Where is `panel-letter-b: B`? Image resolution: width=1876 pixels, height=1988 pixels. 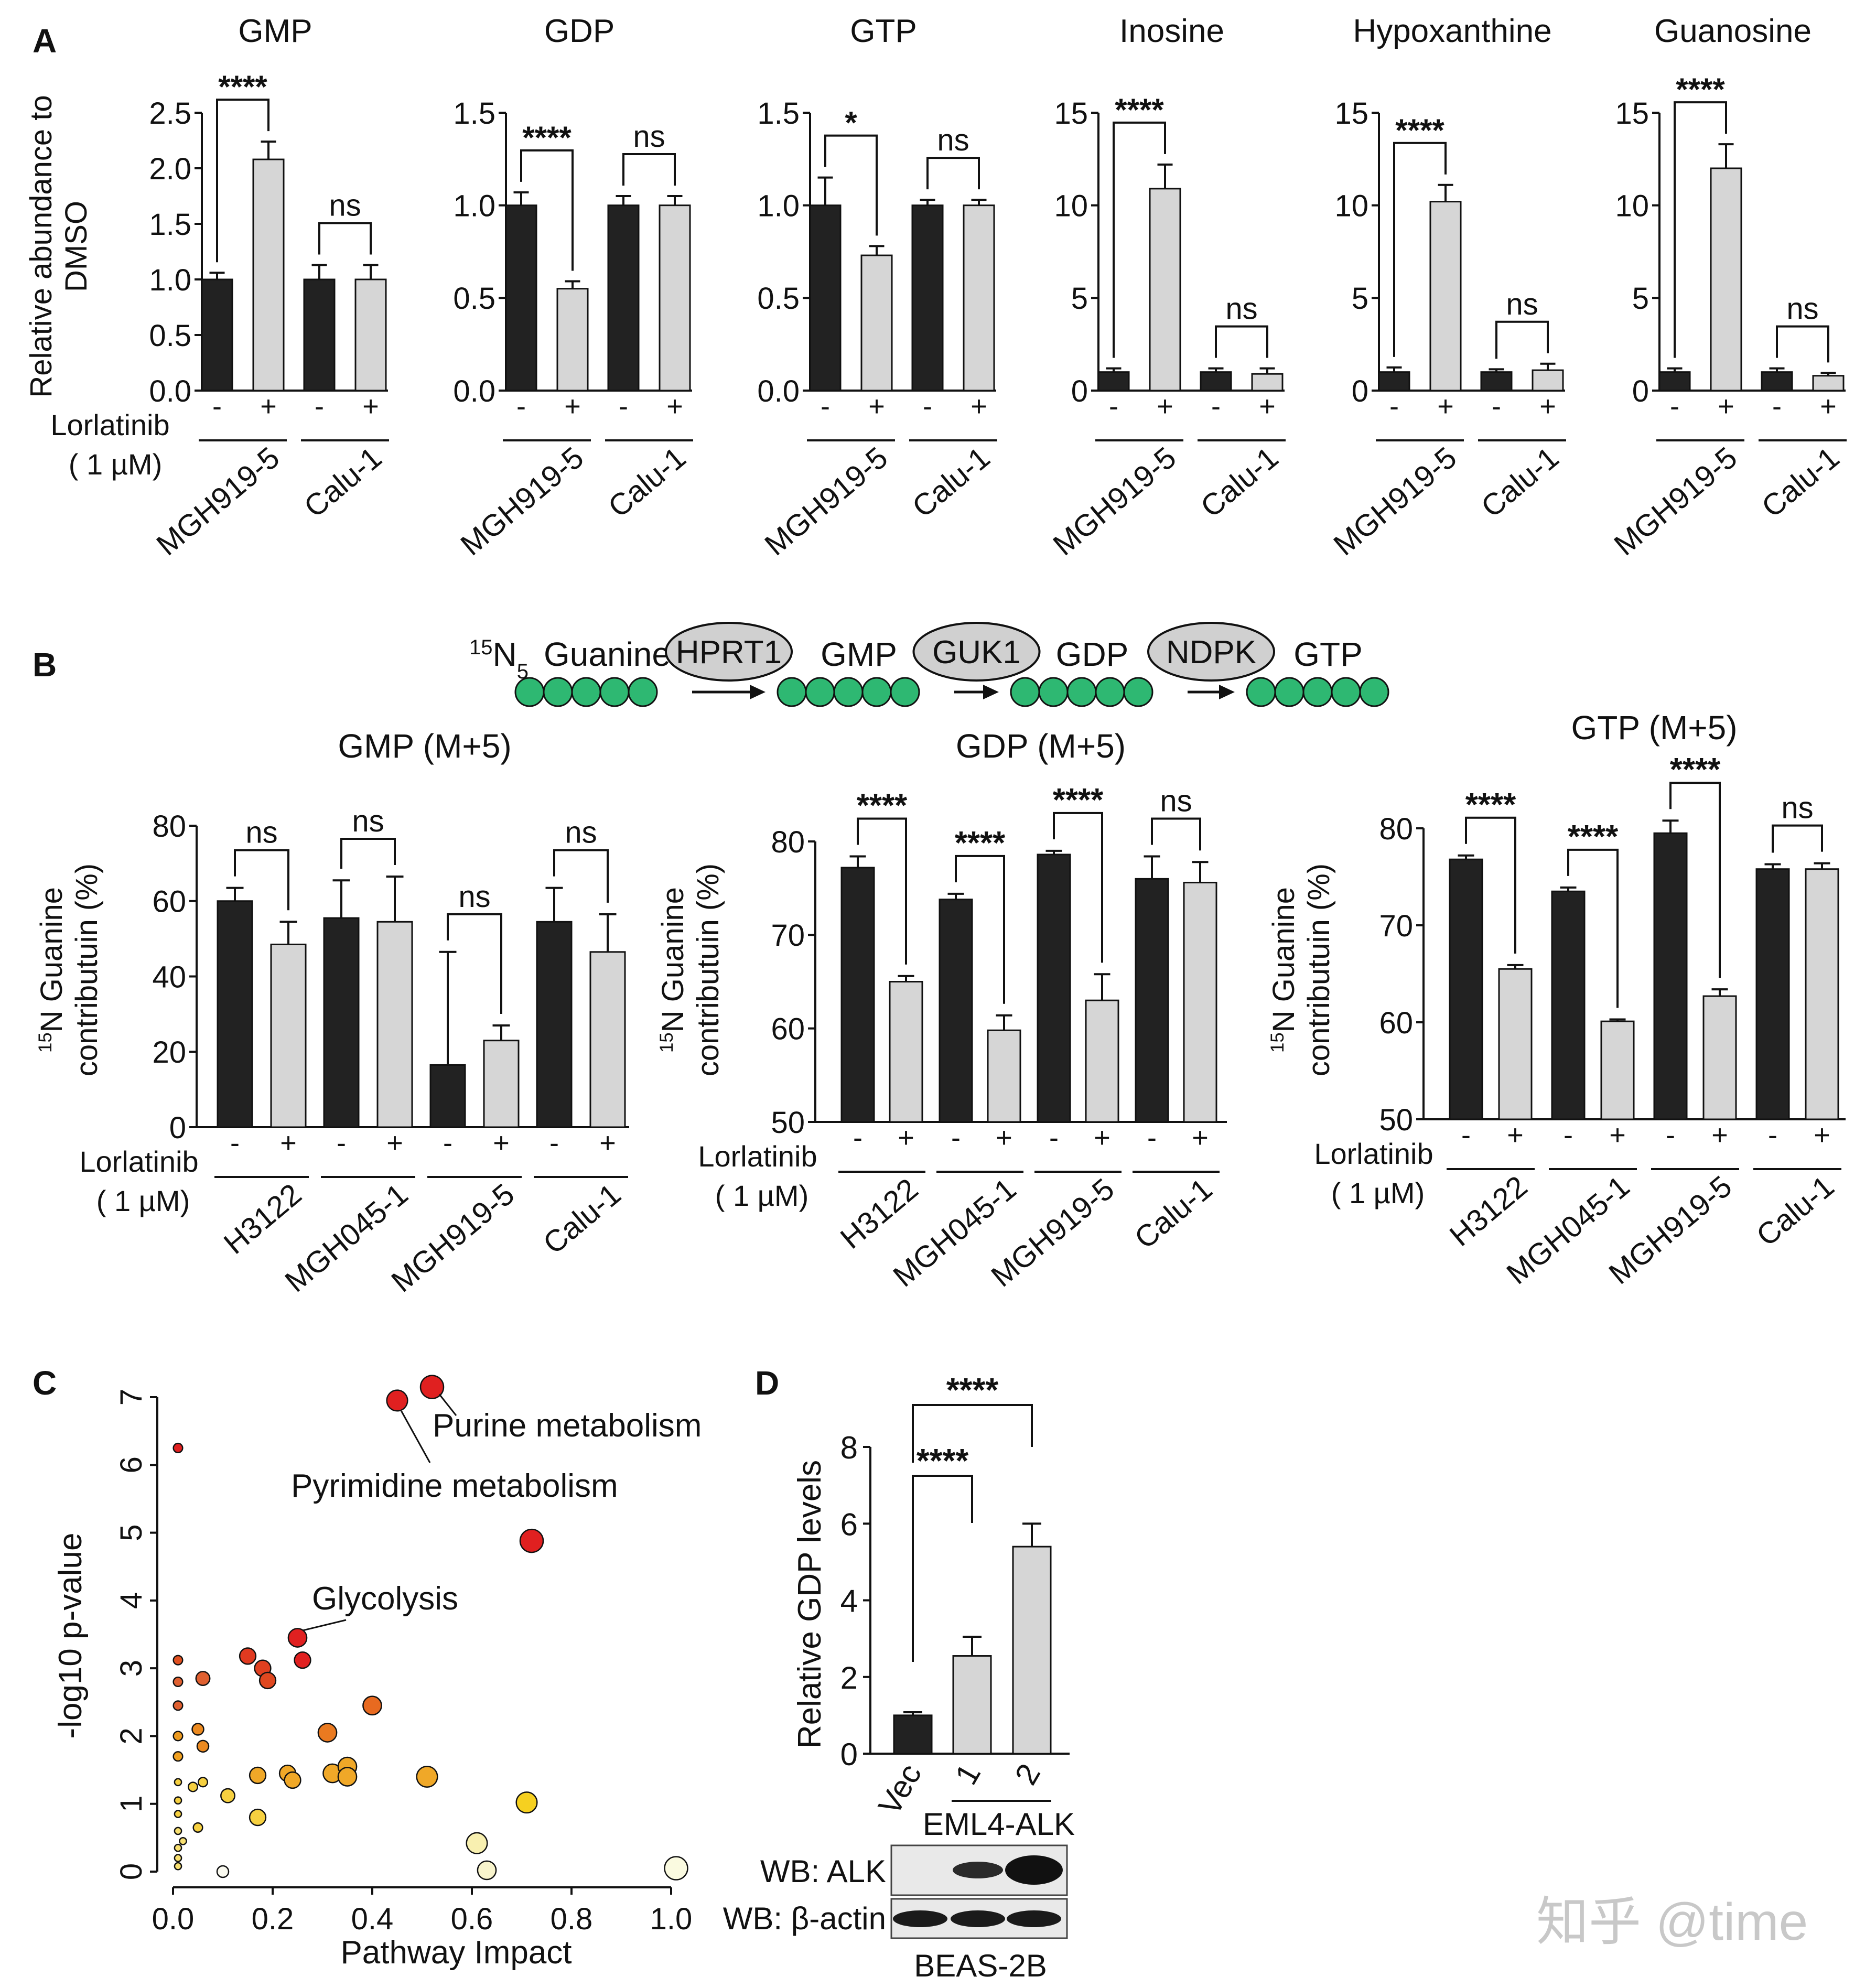
panel-letter-b: B is located at coordinates (45, 665).